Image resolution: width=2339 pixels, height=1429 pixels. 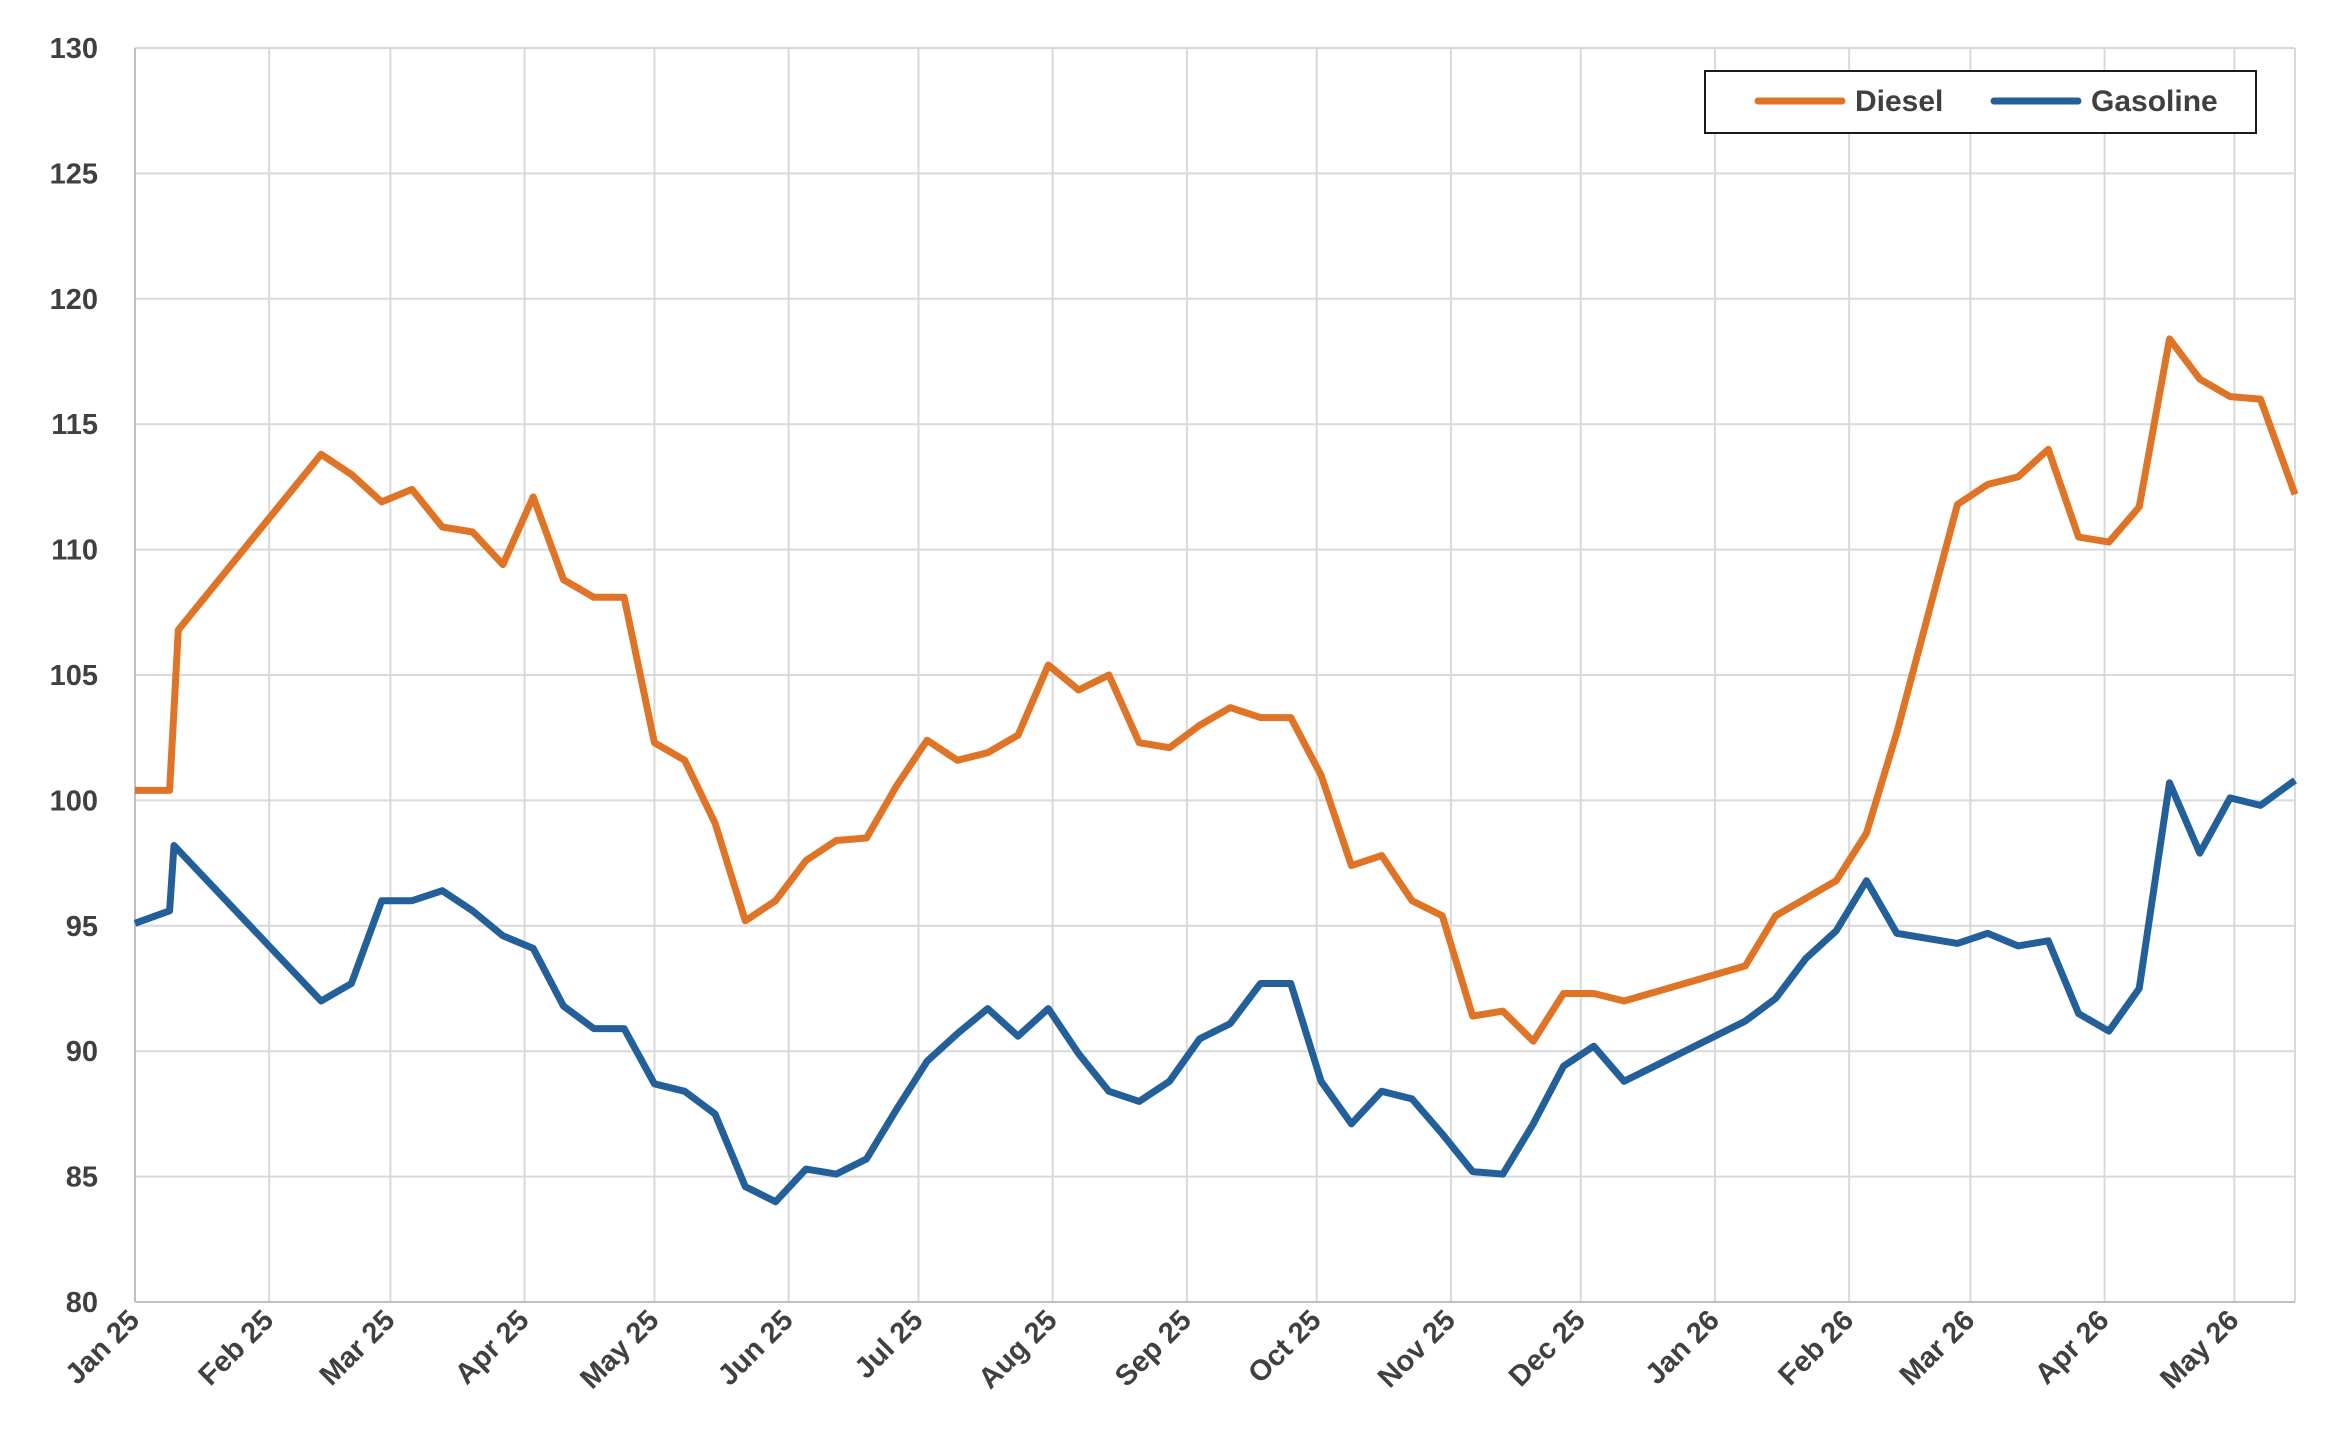 What do you see at coordinates (2154, 101) in the screenshot?
I see `legend-label-gasoline: Gasoline` at bounding box center [2154, 101].